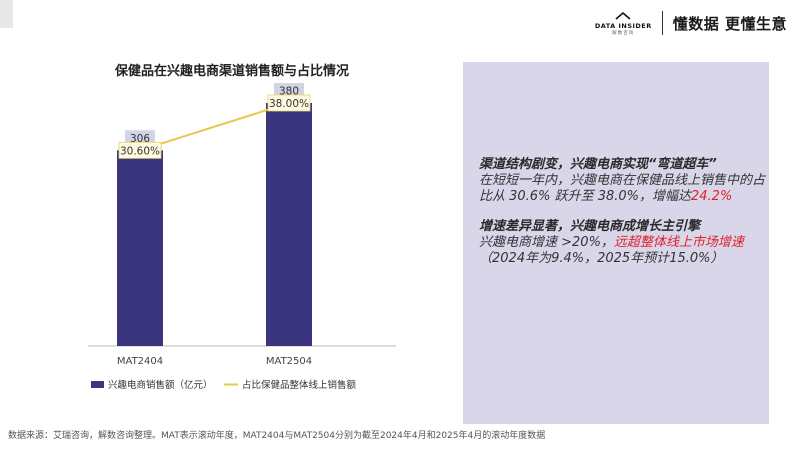  I want to click on bar-mat2504, so click(289, 224).